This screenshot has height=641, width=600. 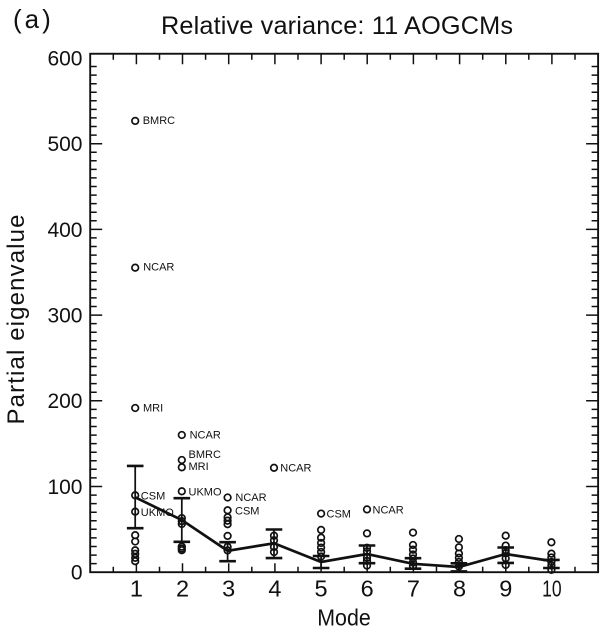 What do you see at coordinates (552, 588) in the screenshot?
I see `svg-text: 10` at bounding box center [552, 588].